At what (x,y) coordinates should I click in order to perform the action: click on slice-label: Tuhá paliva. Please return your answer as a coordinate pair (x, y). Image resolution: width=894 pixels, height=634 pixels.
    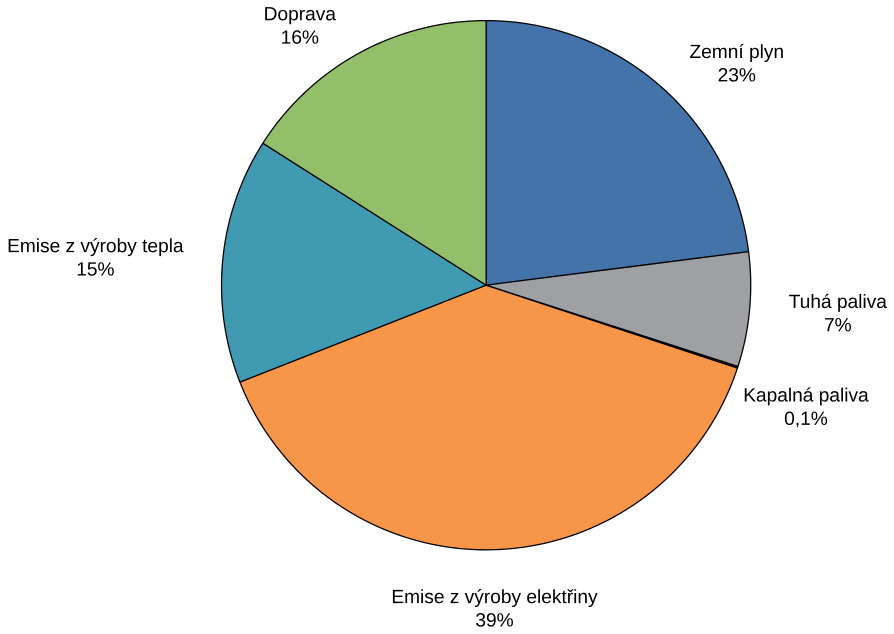
    Looking at the image, I should click on (838, 303).